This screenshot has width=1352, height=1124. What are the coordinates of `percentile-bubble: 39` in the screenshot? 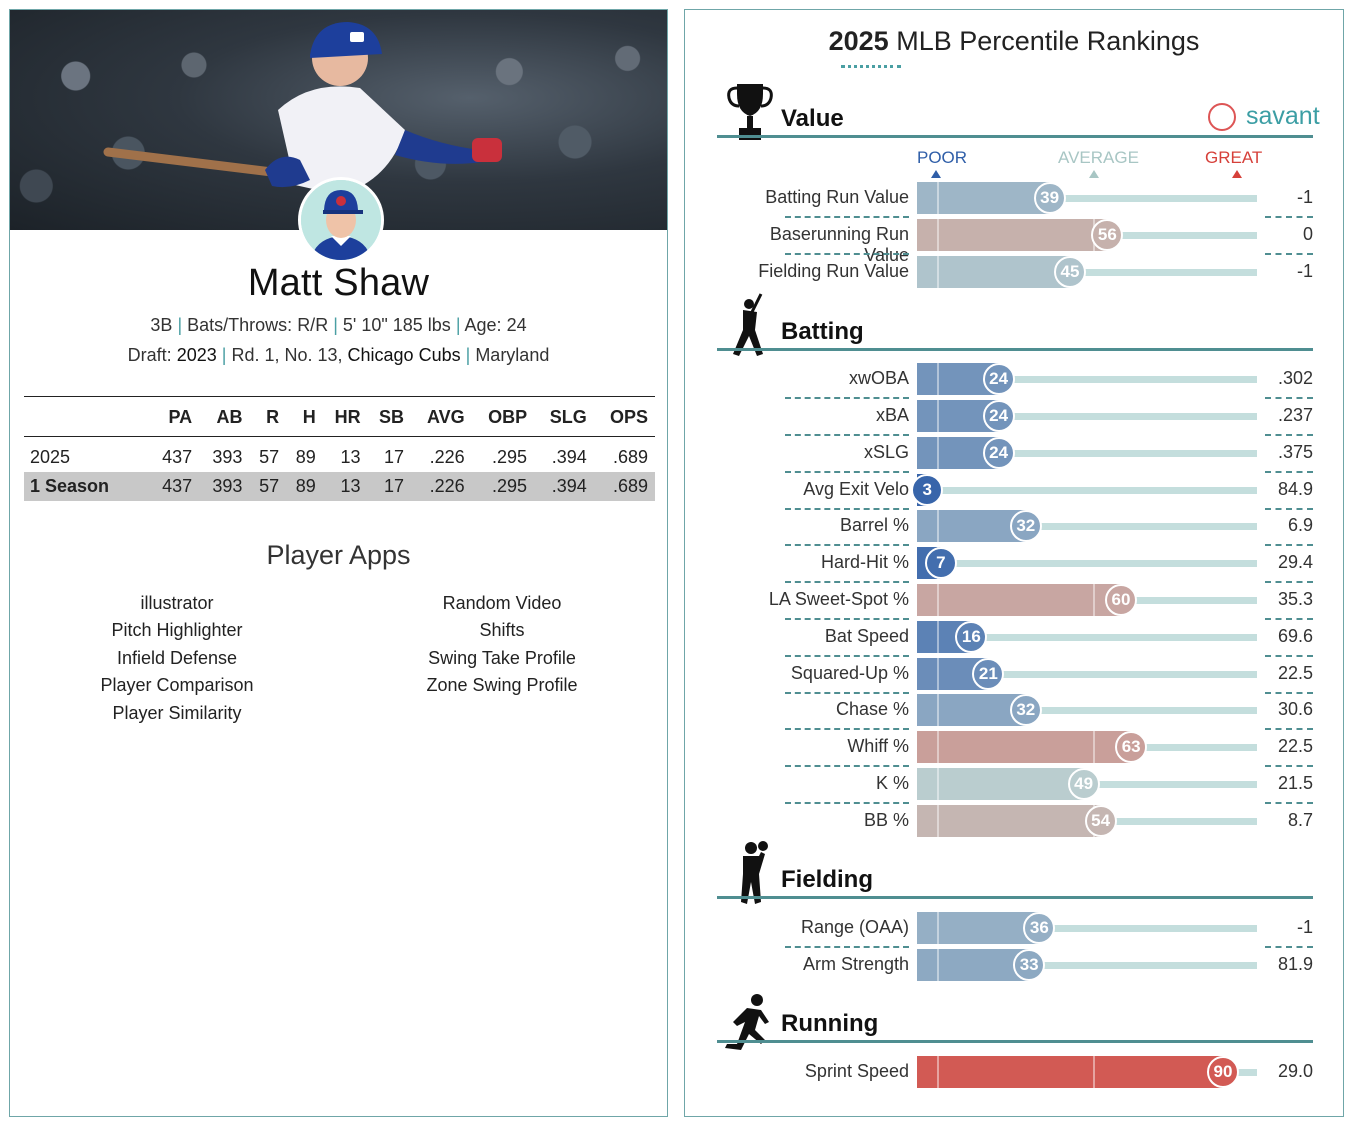 It's located at (1049, 198).